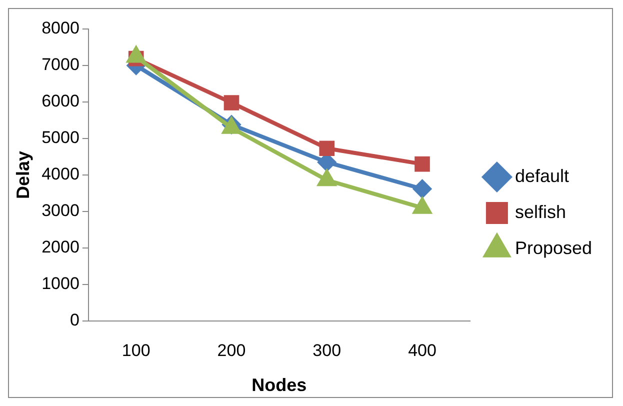 This screenshot has width=623, height=406. Describe the element at coordinates (540, 212) in the screenshot. I see `legend-label: selfish` at that location.